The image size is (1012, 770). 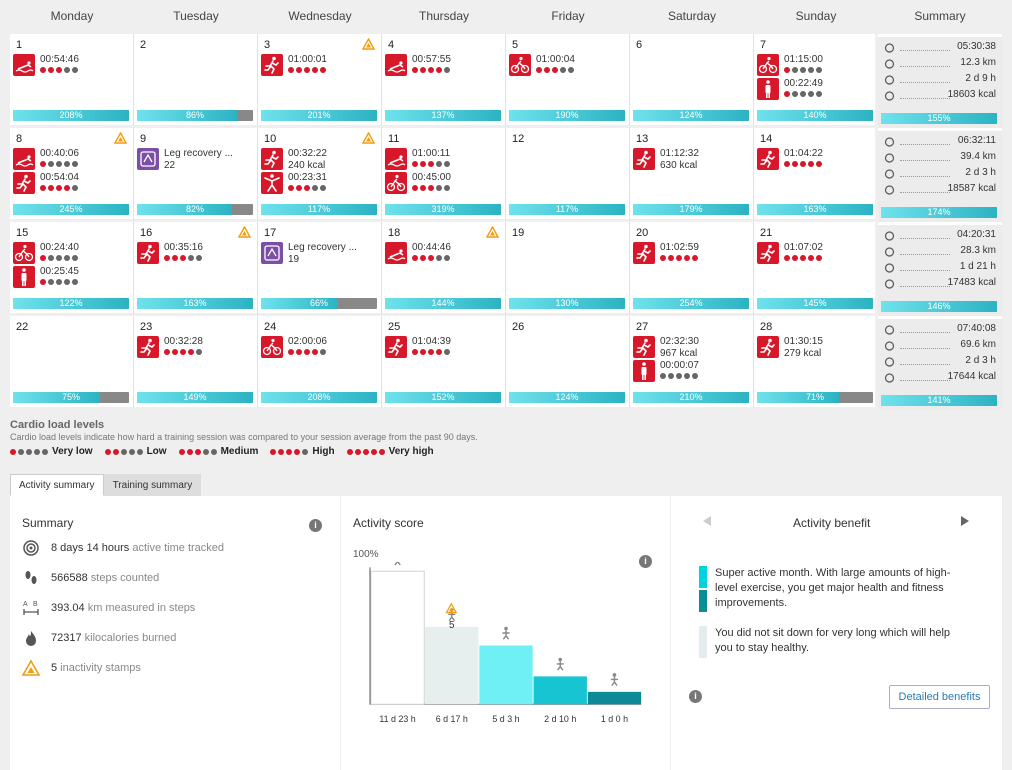 I want to click on day-cell: 20 01:02:59 254%, so click(x=692, y=269).